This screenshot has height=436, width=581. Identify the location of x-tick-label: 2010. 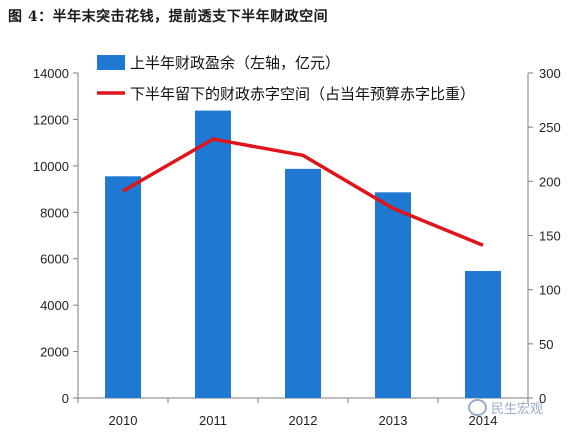
(123, 420).